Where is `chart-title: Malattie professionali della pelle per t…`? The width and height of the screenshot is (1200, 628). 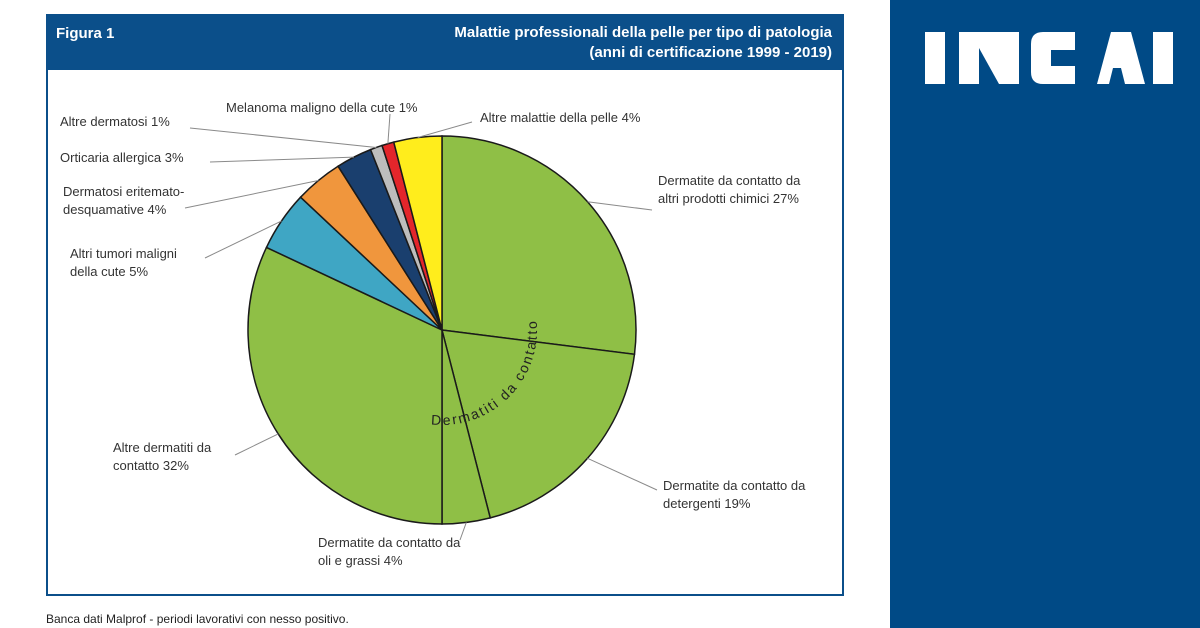
chart-title: Malattie professionali della pelle per t… is located at coordinates (643, 32).